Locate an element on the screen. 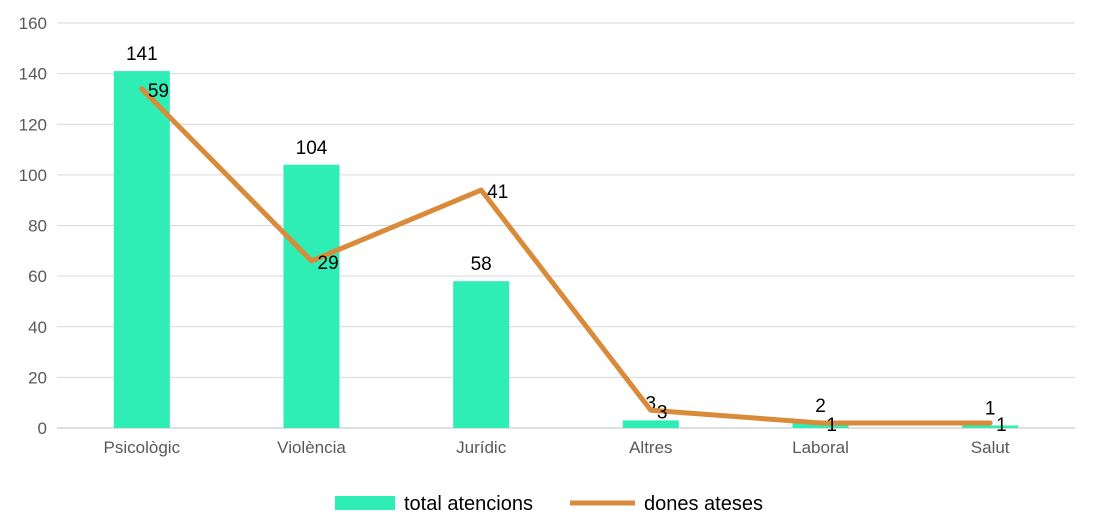 The height and width of the screenshot is (520, 1093). x-tick-label: Jurídic is located at coordinates (481, 447).